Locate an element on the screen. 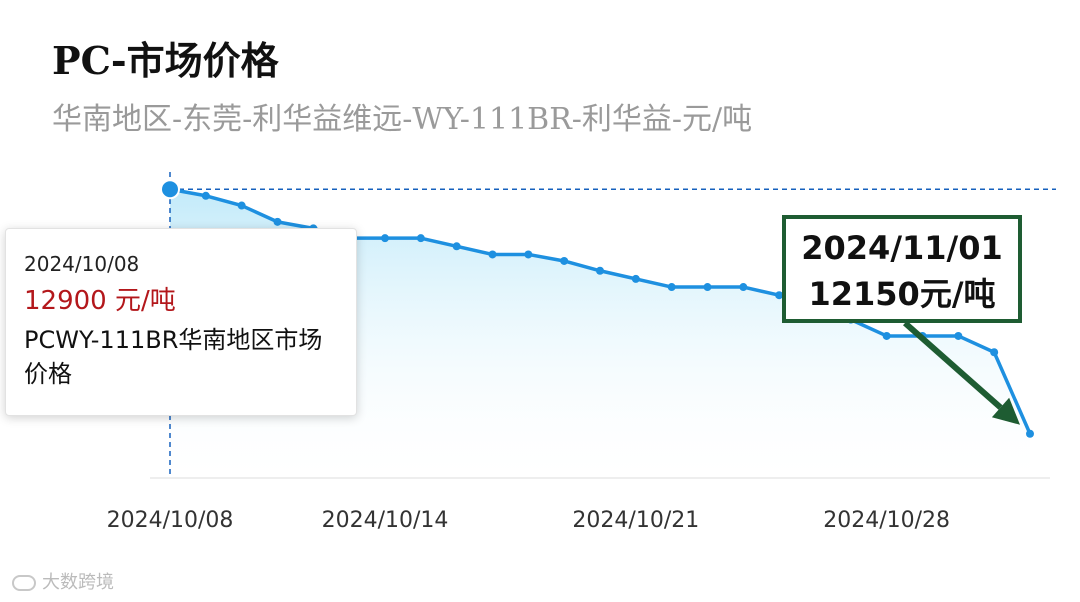 The image size is (1080, 602). brand-logo-icon is located at coordinates (24, 583).